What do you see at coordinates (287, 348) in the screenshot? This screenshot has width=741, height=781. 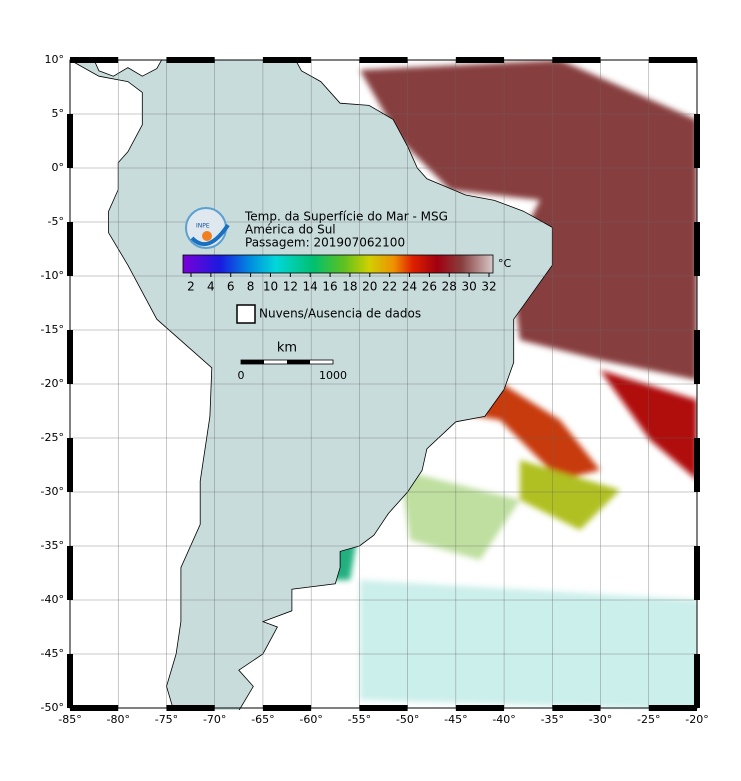 I see `scale-unit: km` at bounding box center [287, 348].